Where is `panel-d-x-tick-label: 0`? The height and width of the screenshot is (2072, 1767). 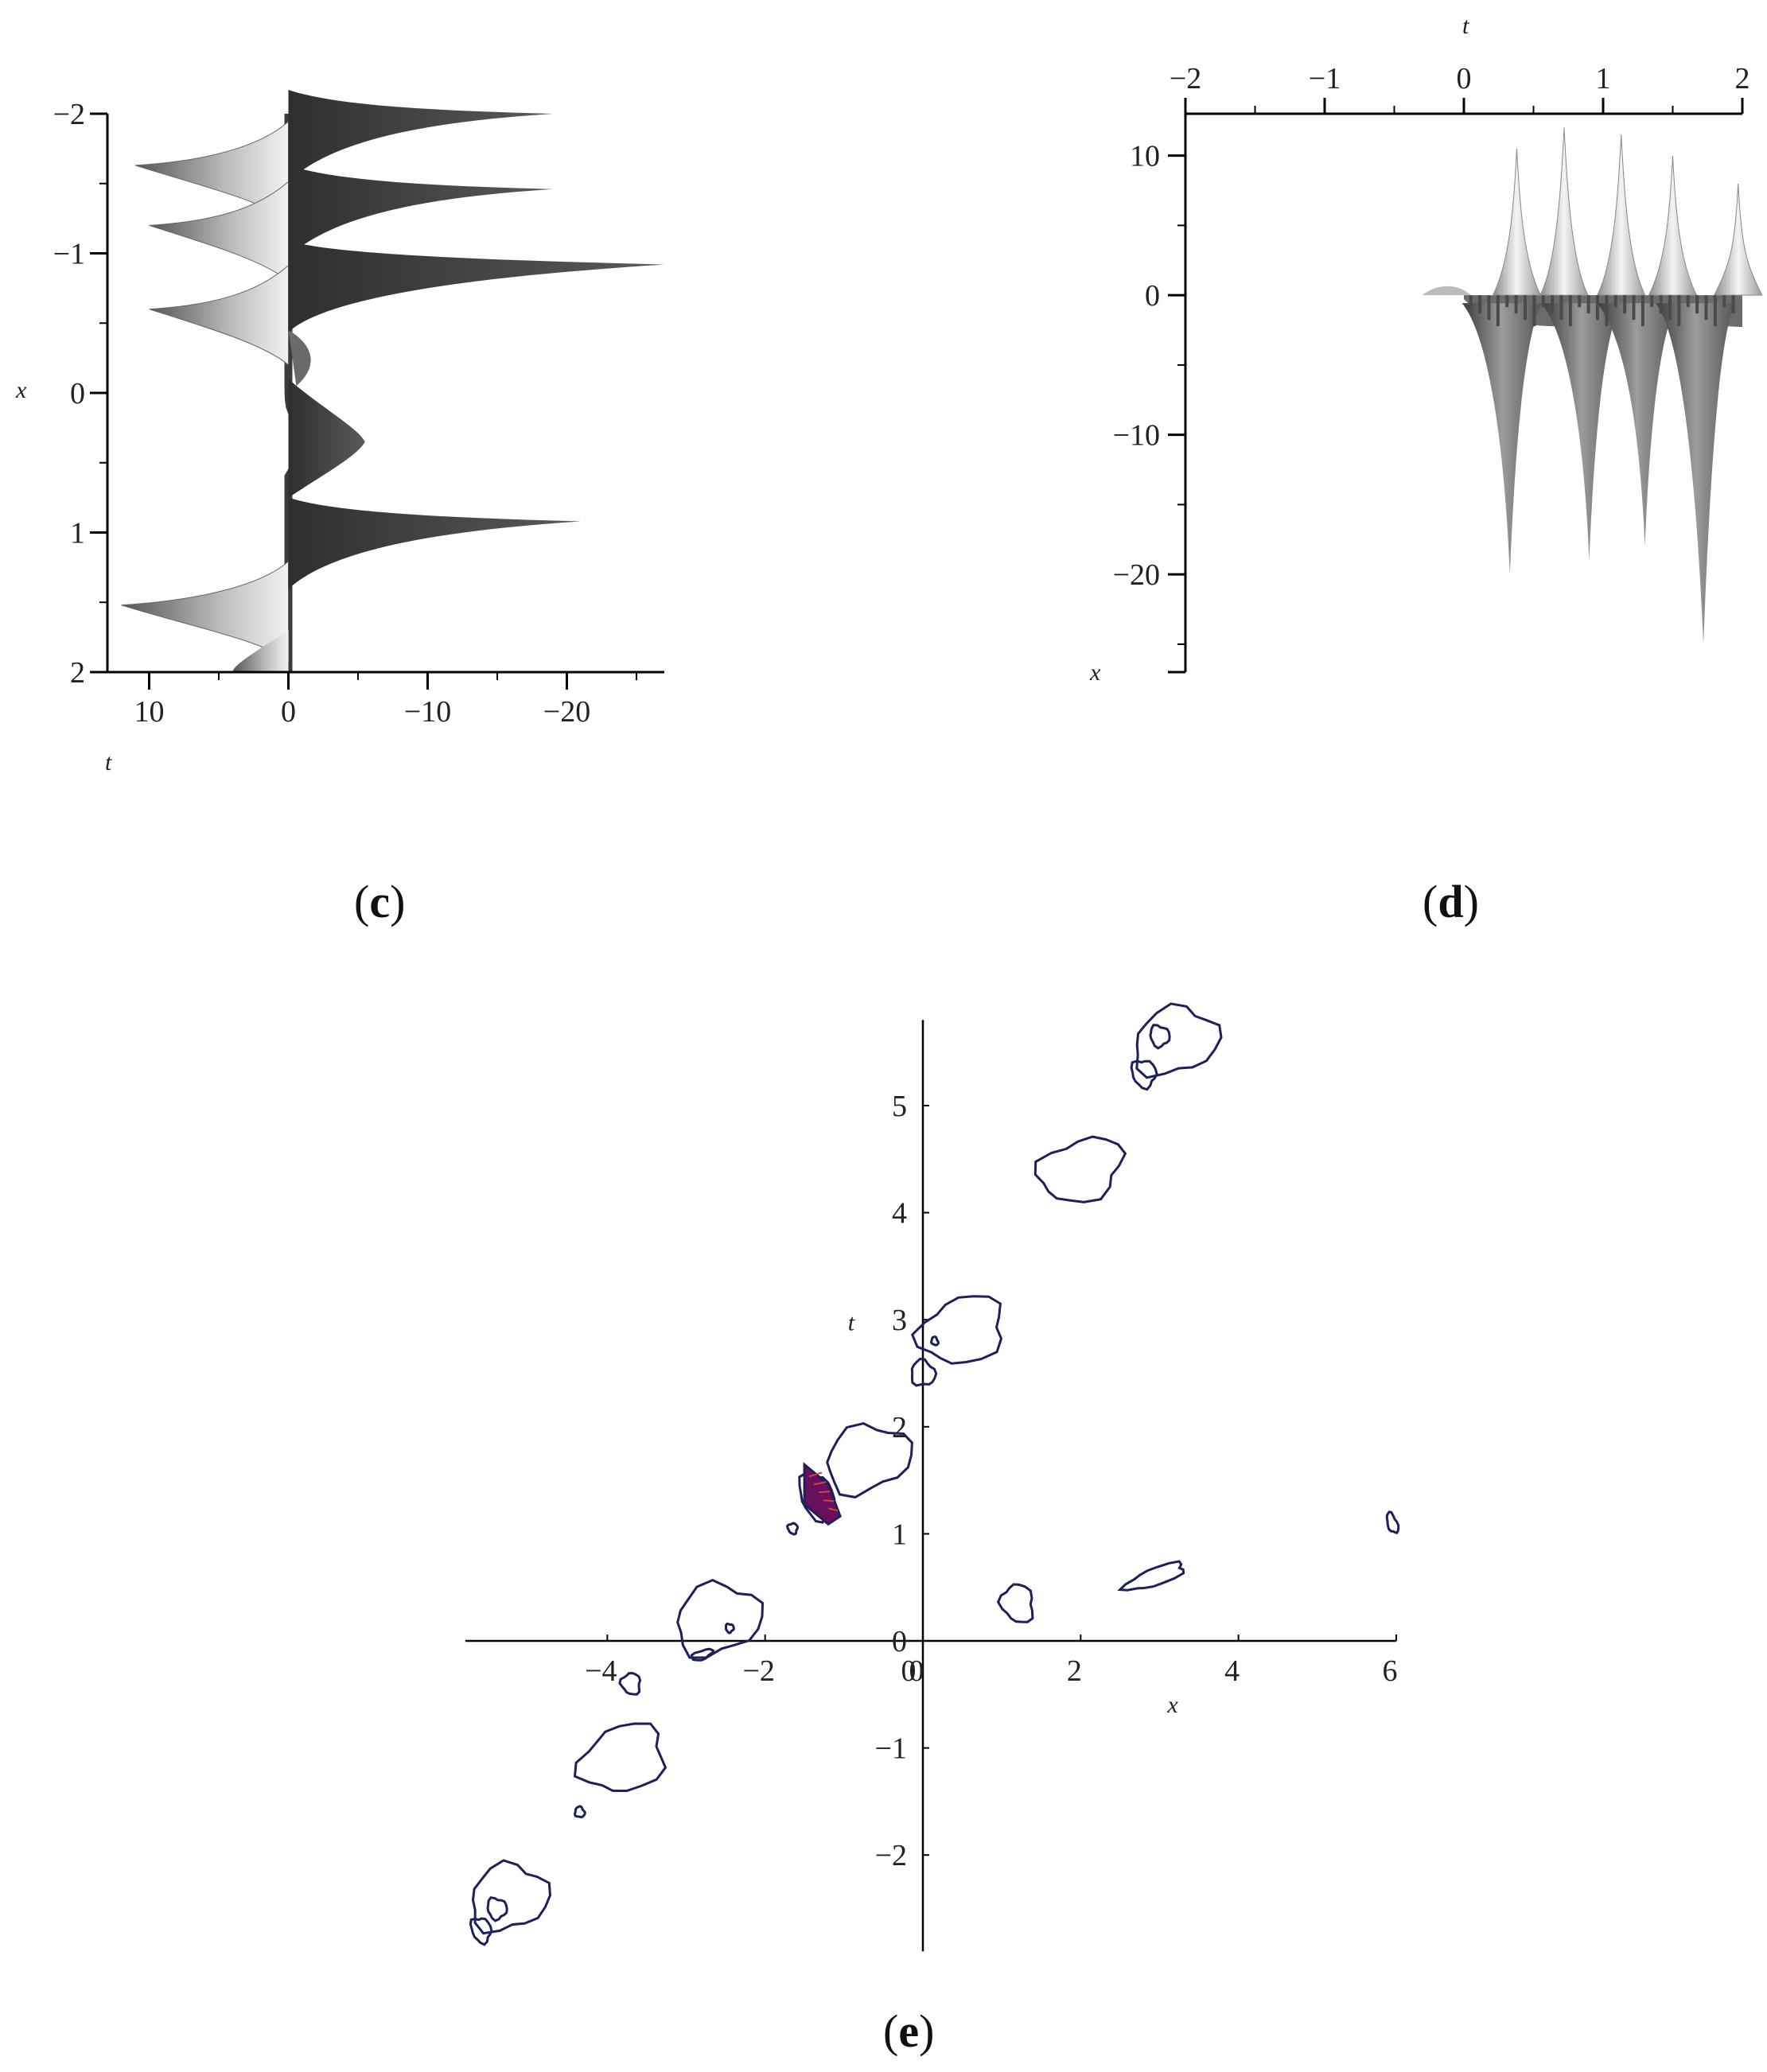
panel-d-x-tick-label: 0 is located at coordinates (1464, 78).